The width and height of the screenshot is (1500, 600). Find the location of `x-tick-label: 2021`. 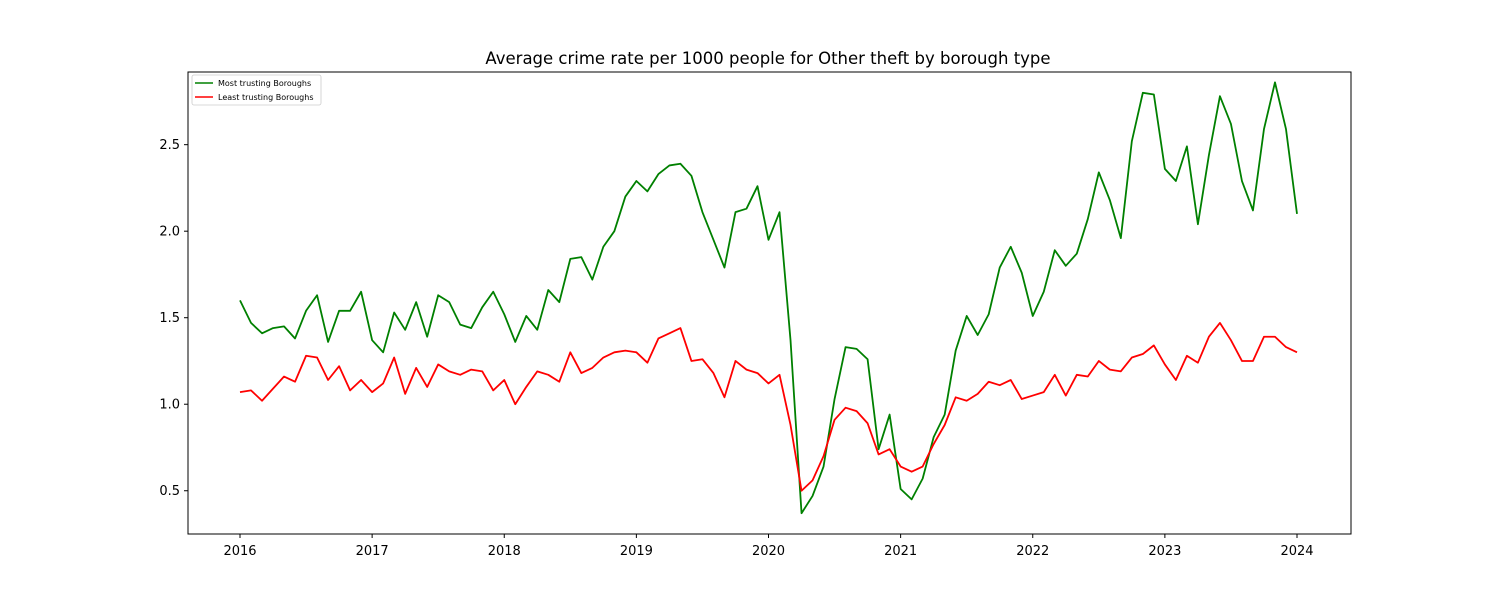

x-tick-label: 2021 is located at coordinates (900, 551).